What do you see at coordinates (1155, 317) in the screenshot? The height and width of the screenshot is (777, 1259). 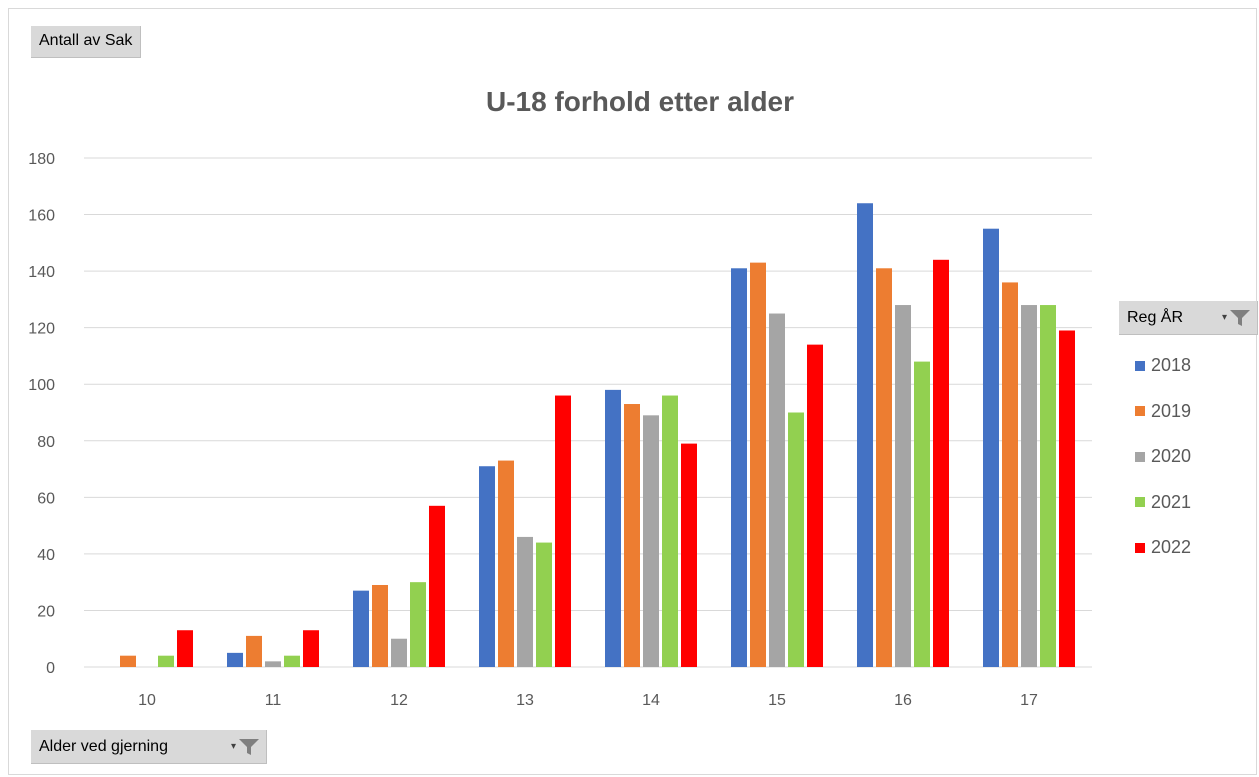 I see `legend-field-label: Reg ÅR` at bounding box center [1155, 317].